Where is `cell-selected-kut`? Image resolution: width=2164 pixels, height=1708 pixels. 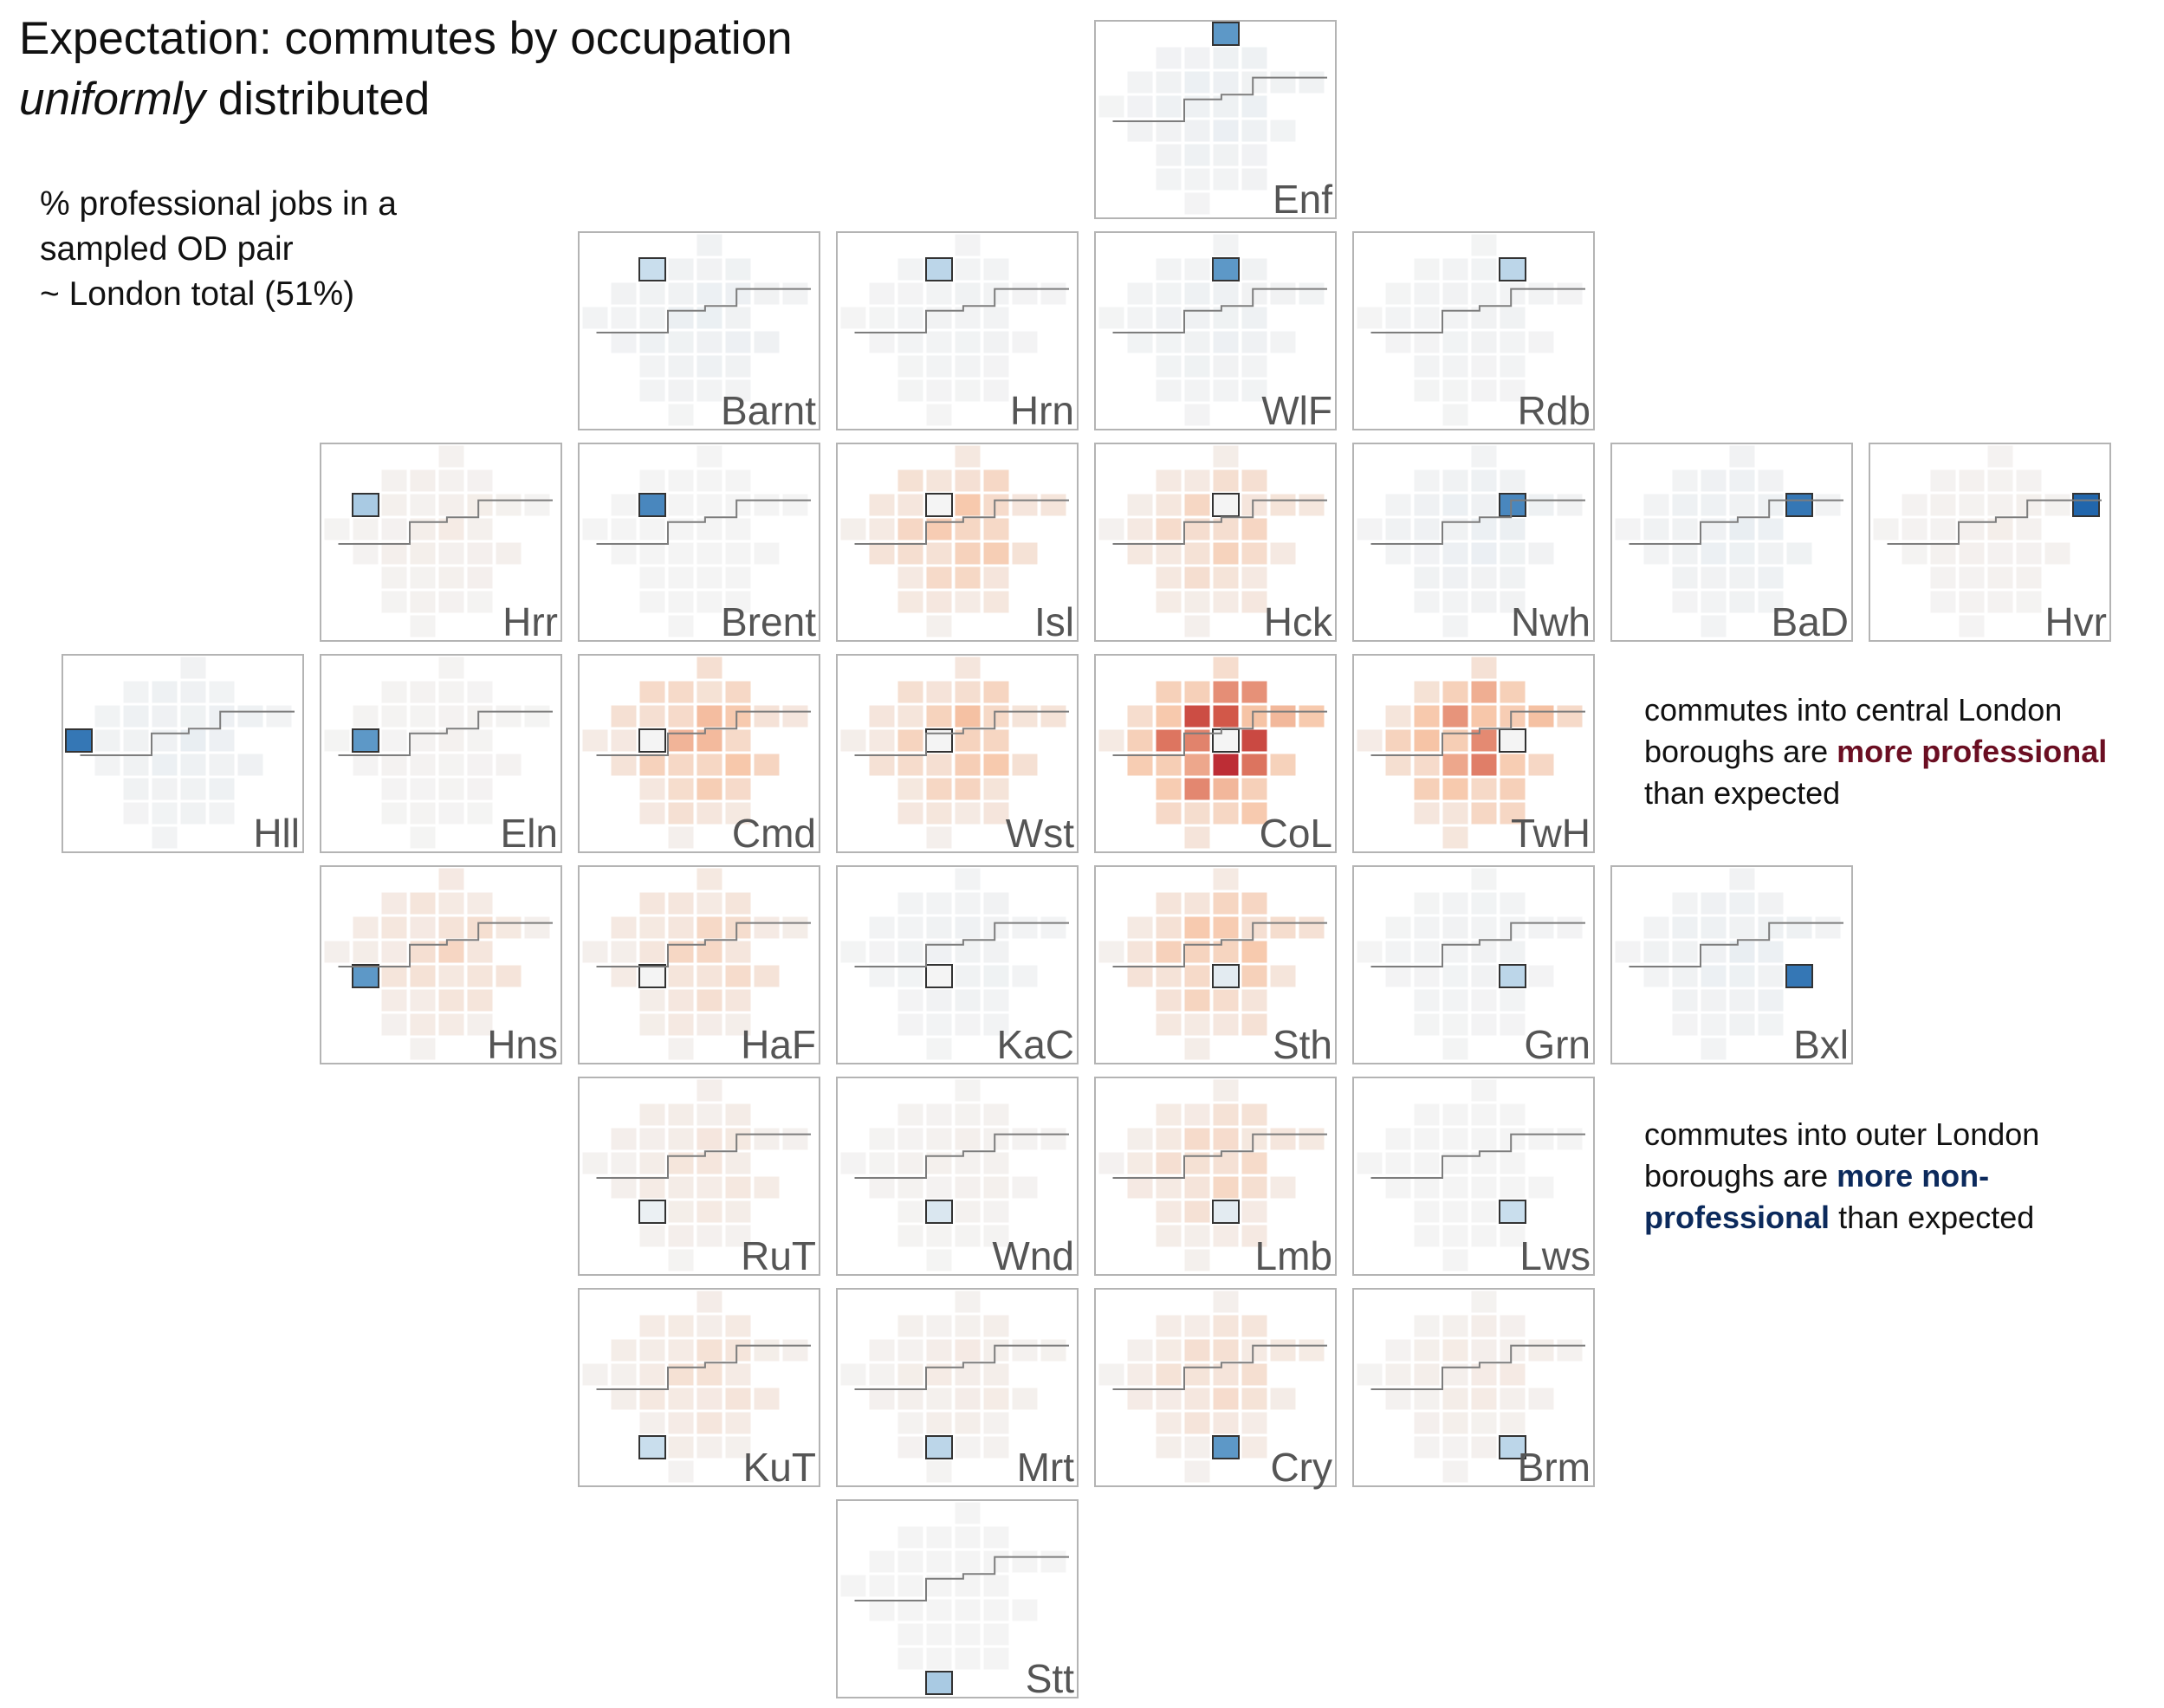
cell-selected-kut is located at coordinates (652, 1447).